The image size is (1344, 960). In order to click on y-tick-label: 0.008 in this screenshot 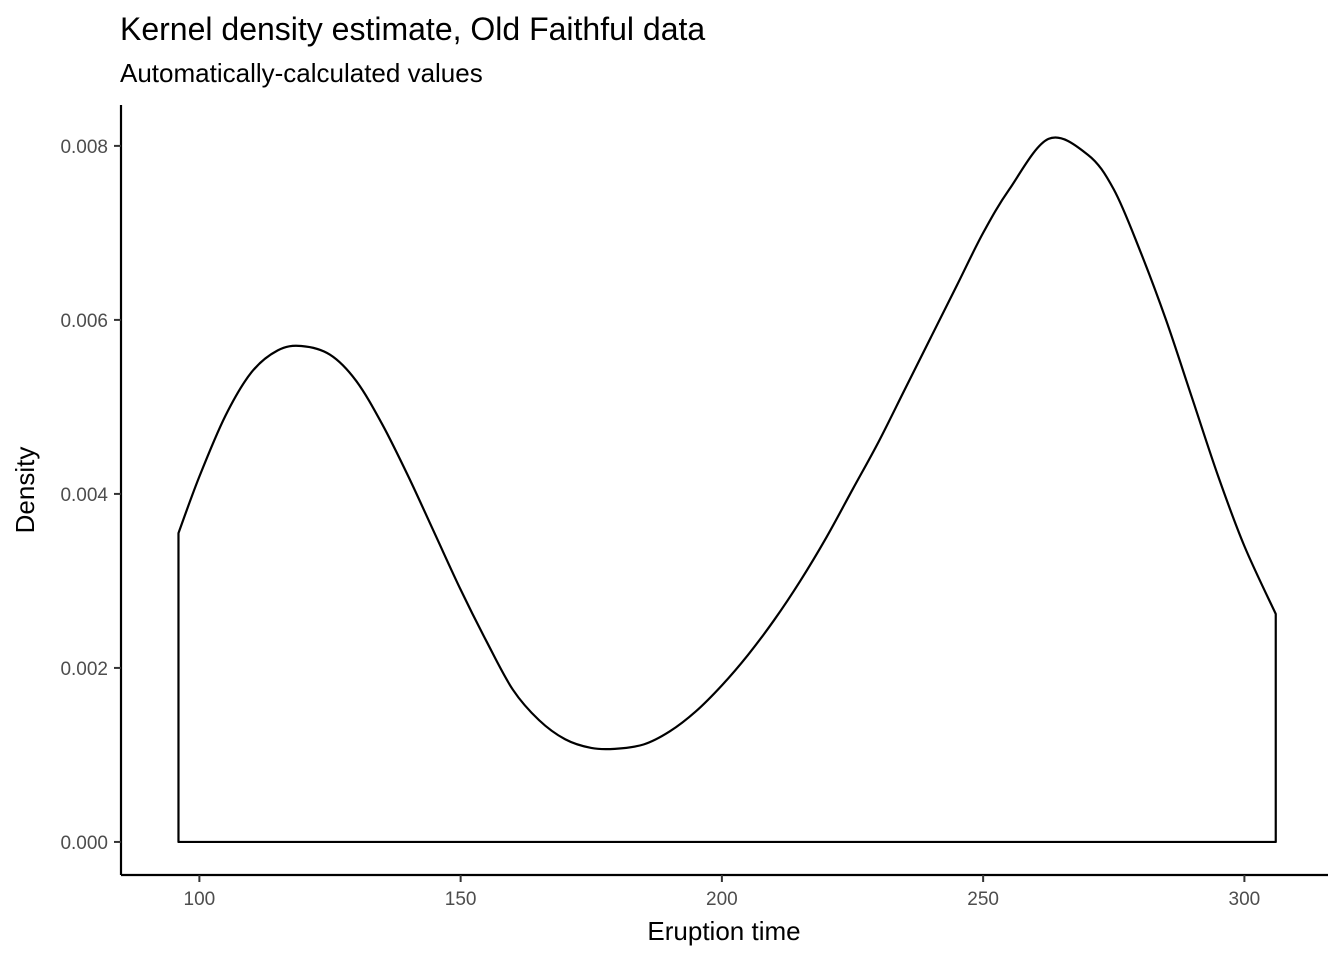, I will do `click(84, 147)`.